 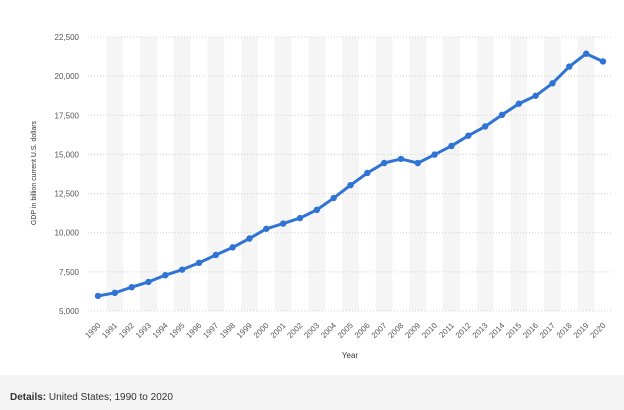 What do you see at coordinates (350, 355) in the screenshot?
I see `x-axis-label: Year` at bounding box center [350, 355].